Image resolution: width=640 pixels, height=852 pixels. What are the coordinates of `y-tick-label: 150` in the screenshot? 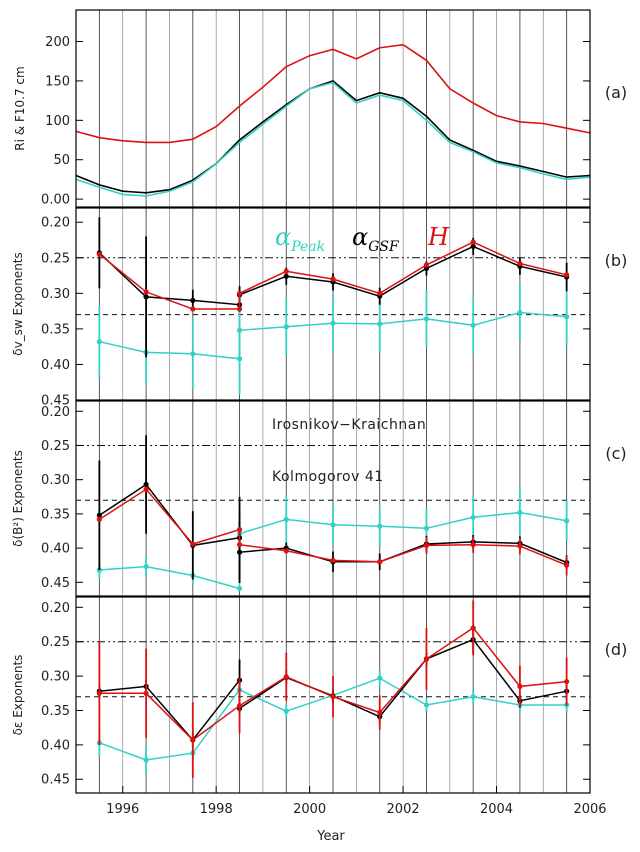 It's located at (57, 81).